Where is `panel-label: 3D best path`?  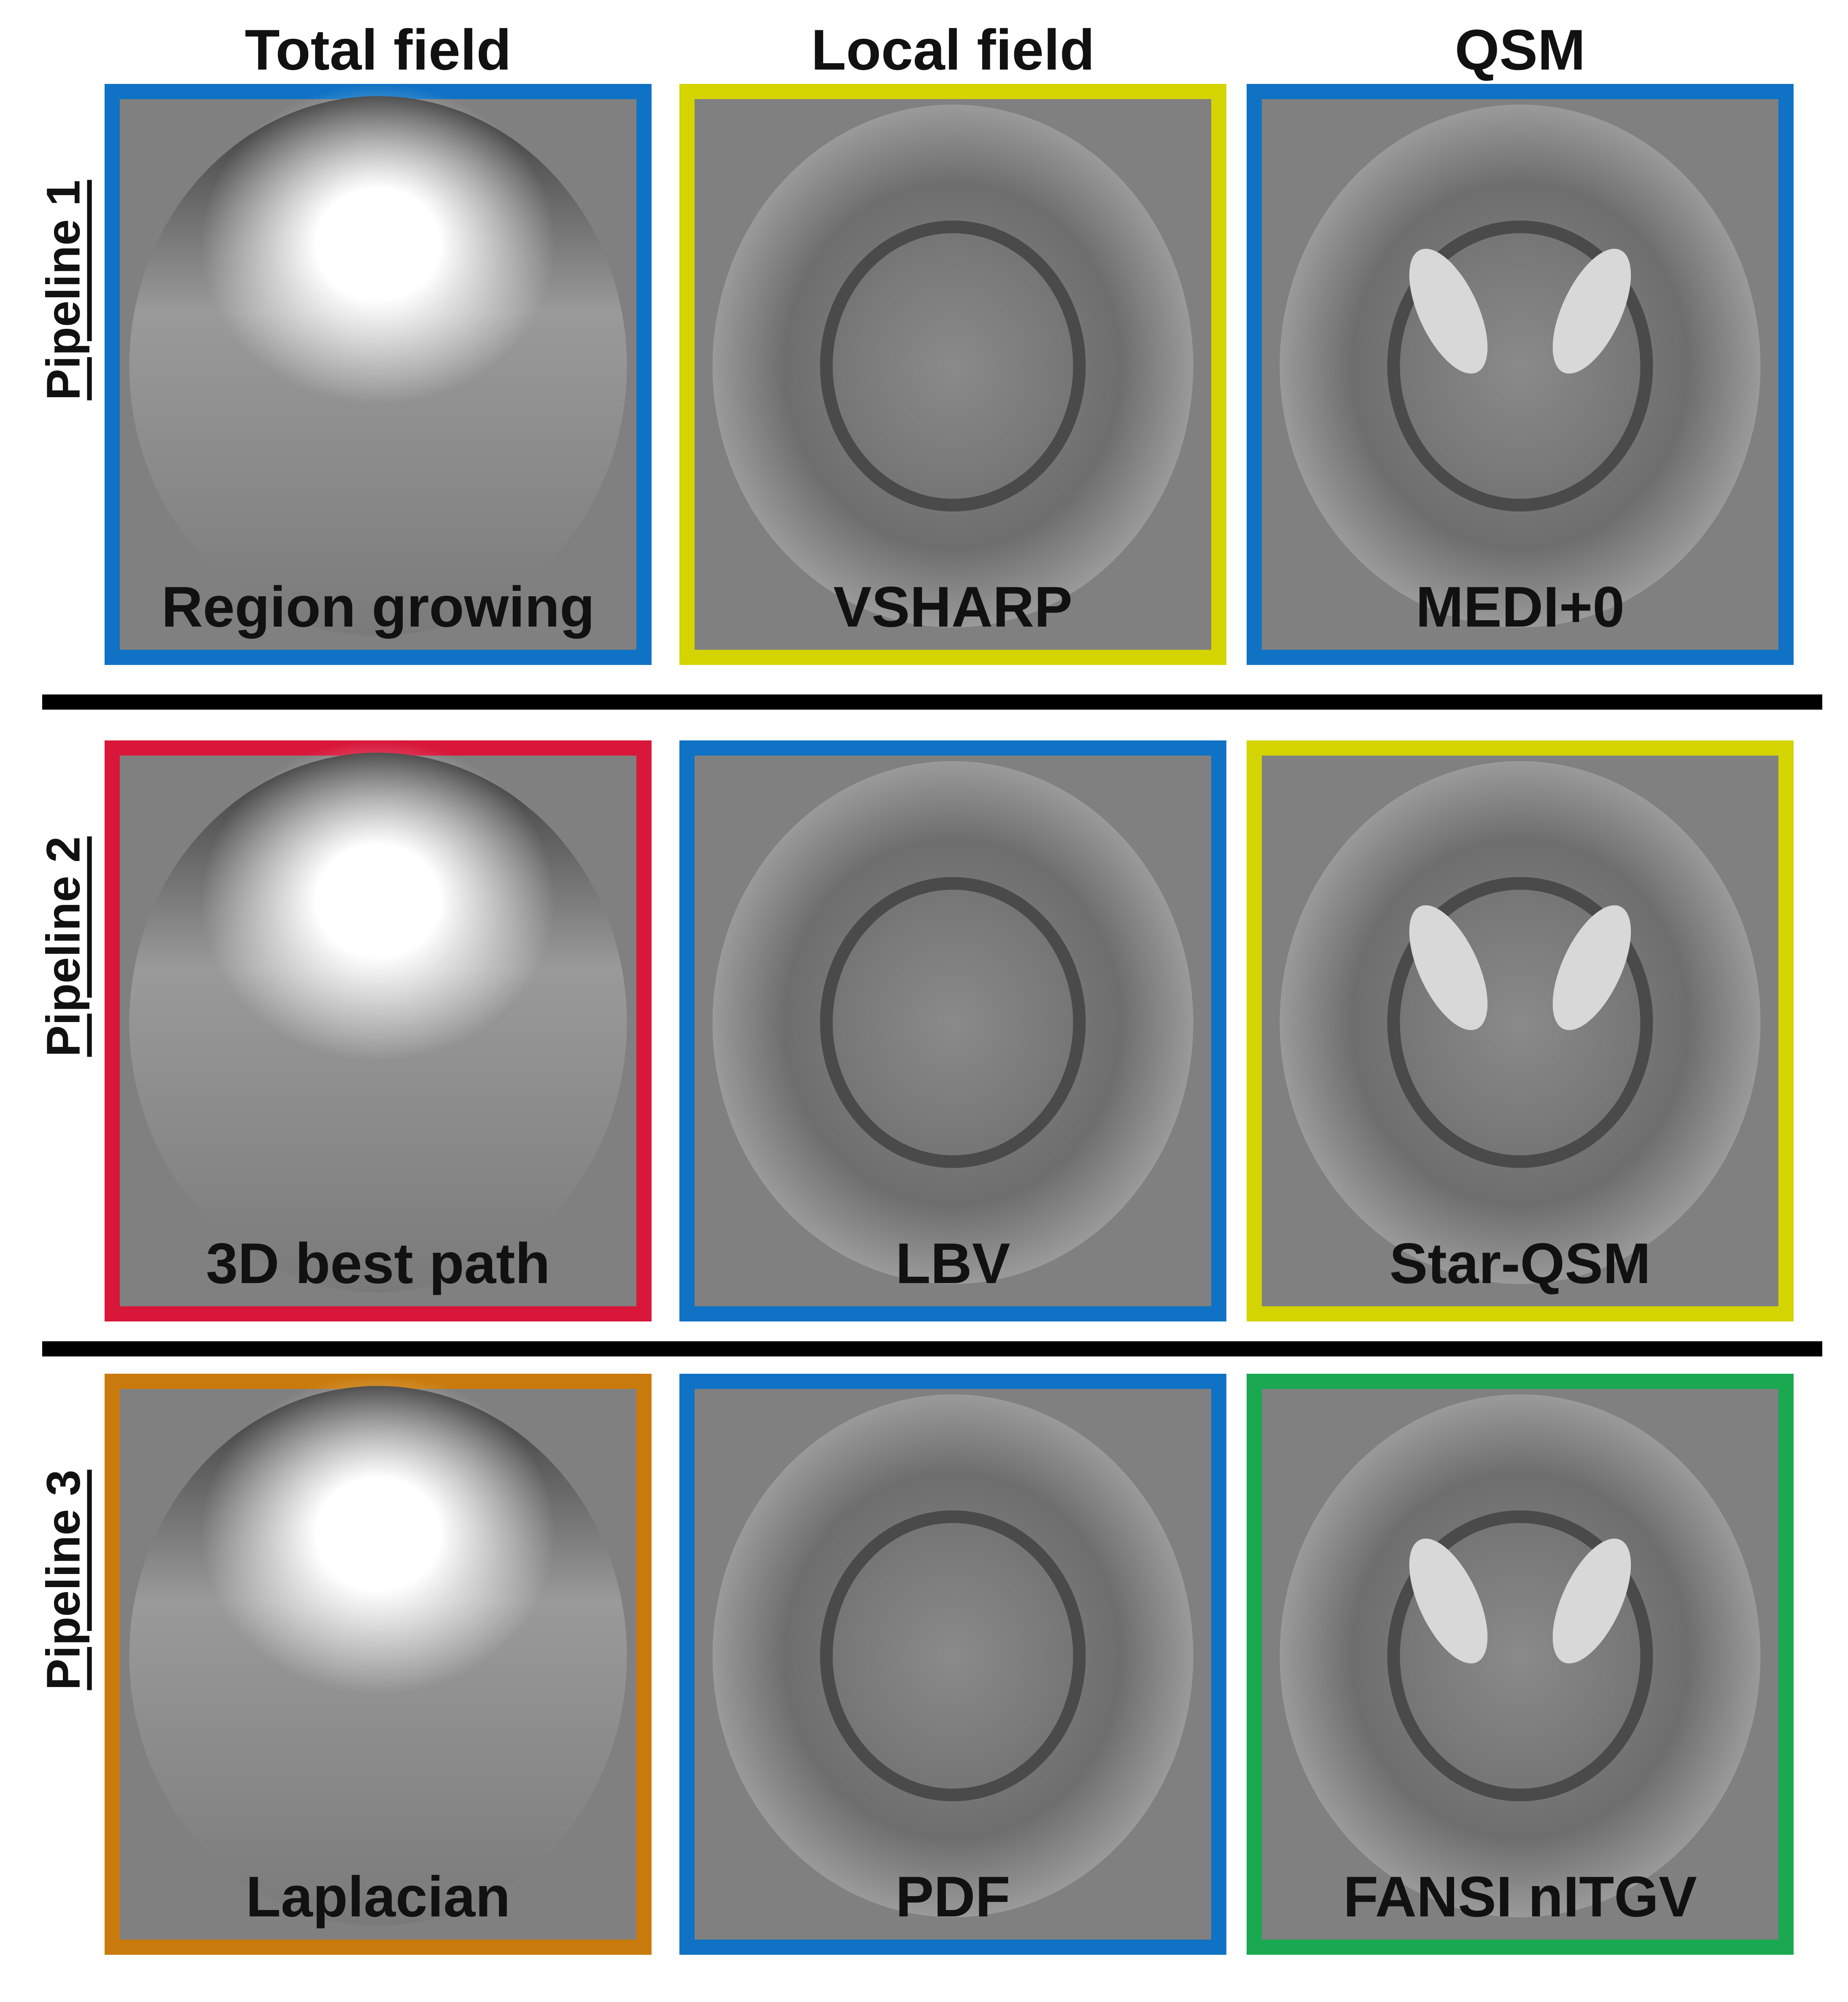
panel-label: 3D best path is located at coordinates (378, 1263).